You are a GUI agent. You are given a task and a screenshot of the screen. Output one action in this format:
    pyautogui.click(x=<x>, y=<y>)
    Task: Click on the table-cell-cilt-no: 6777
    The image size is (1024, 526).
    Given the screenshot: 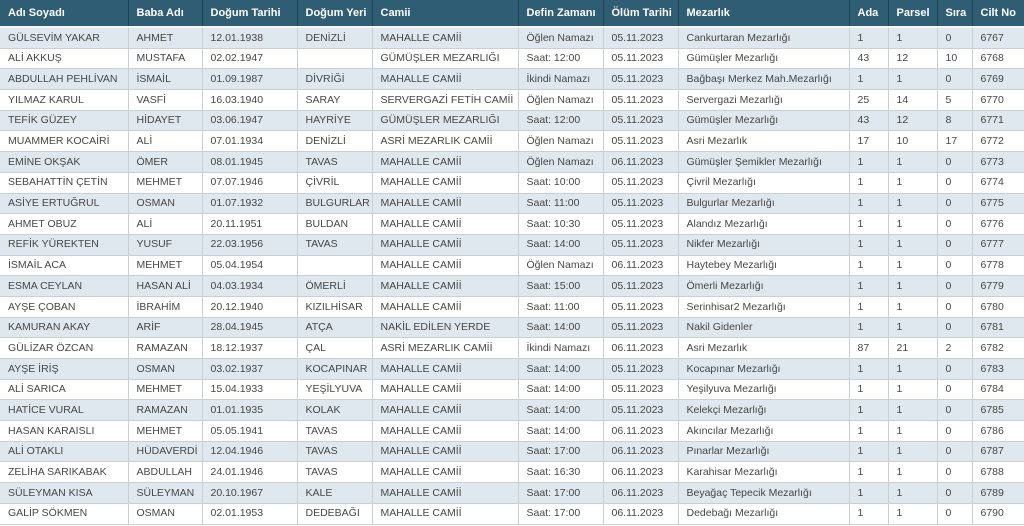 What is the action you would take?
    pyautogui.click(x=997, y=244)
    